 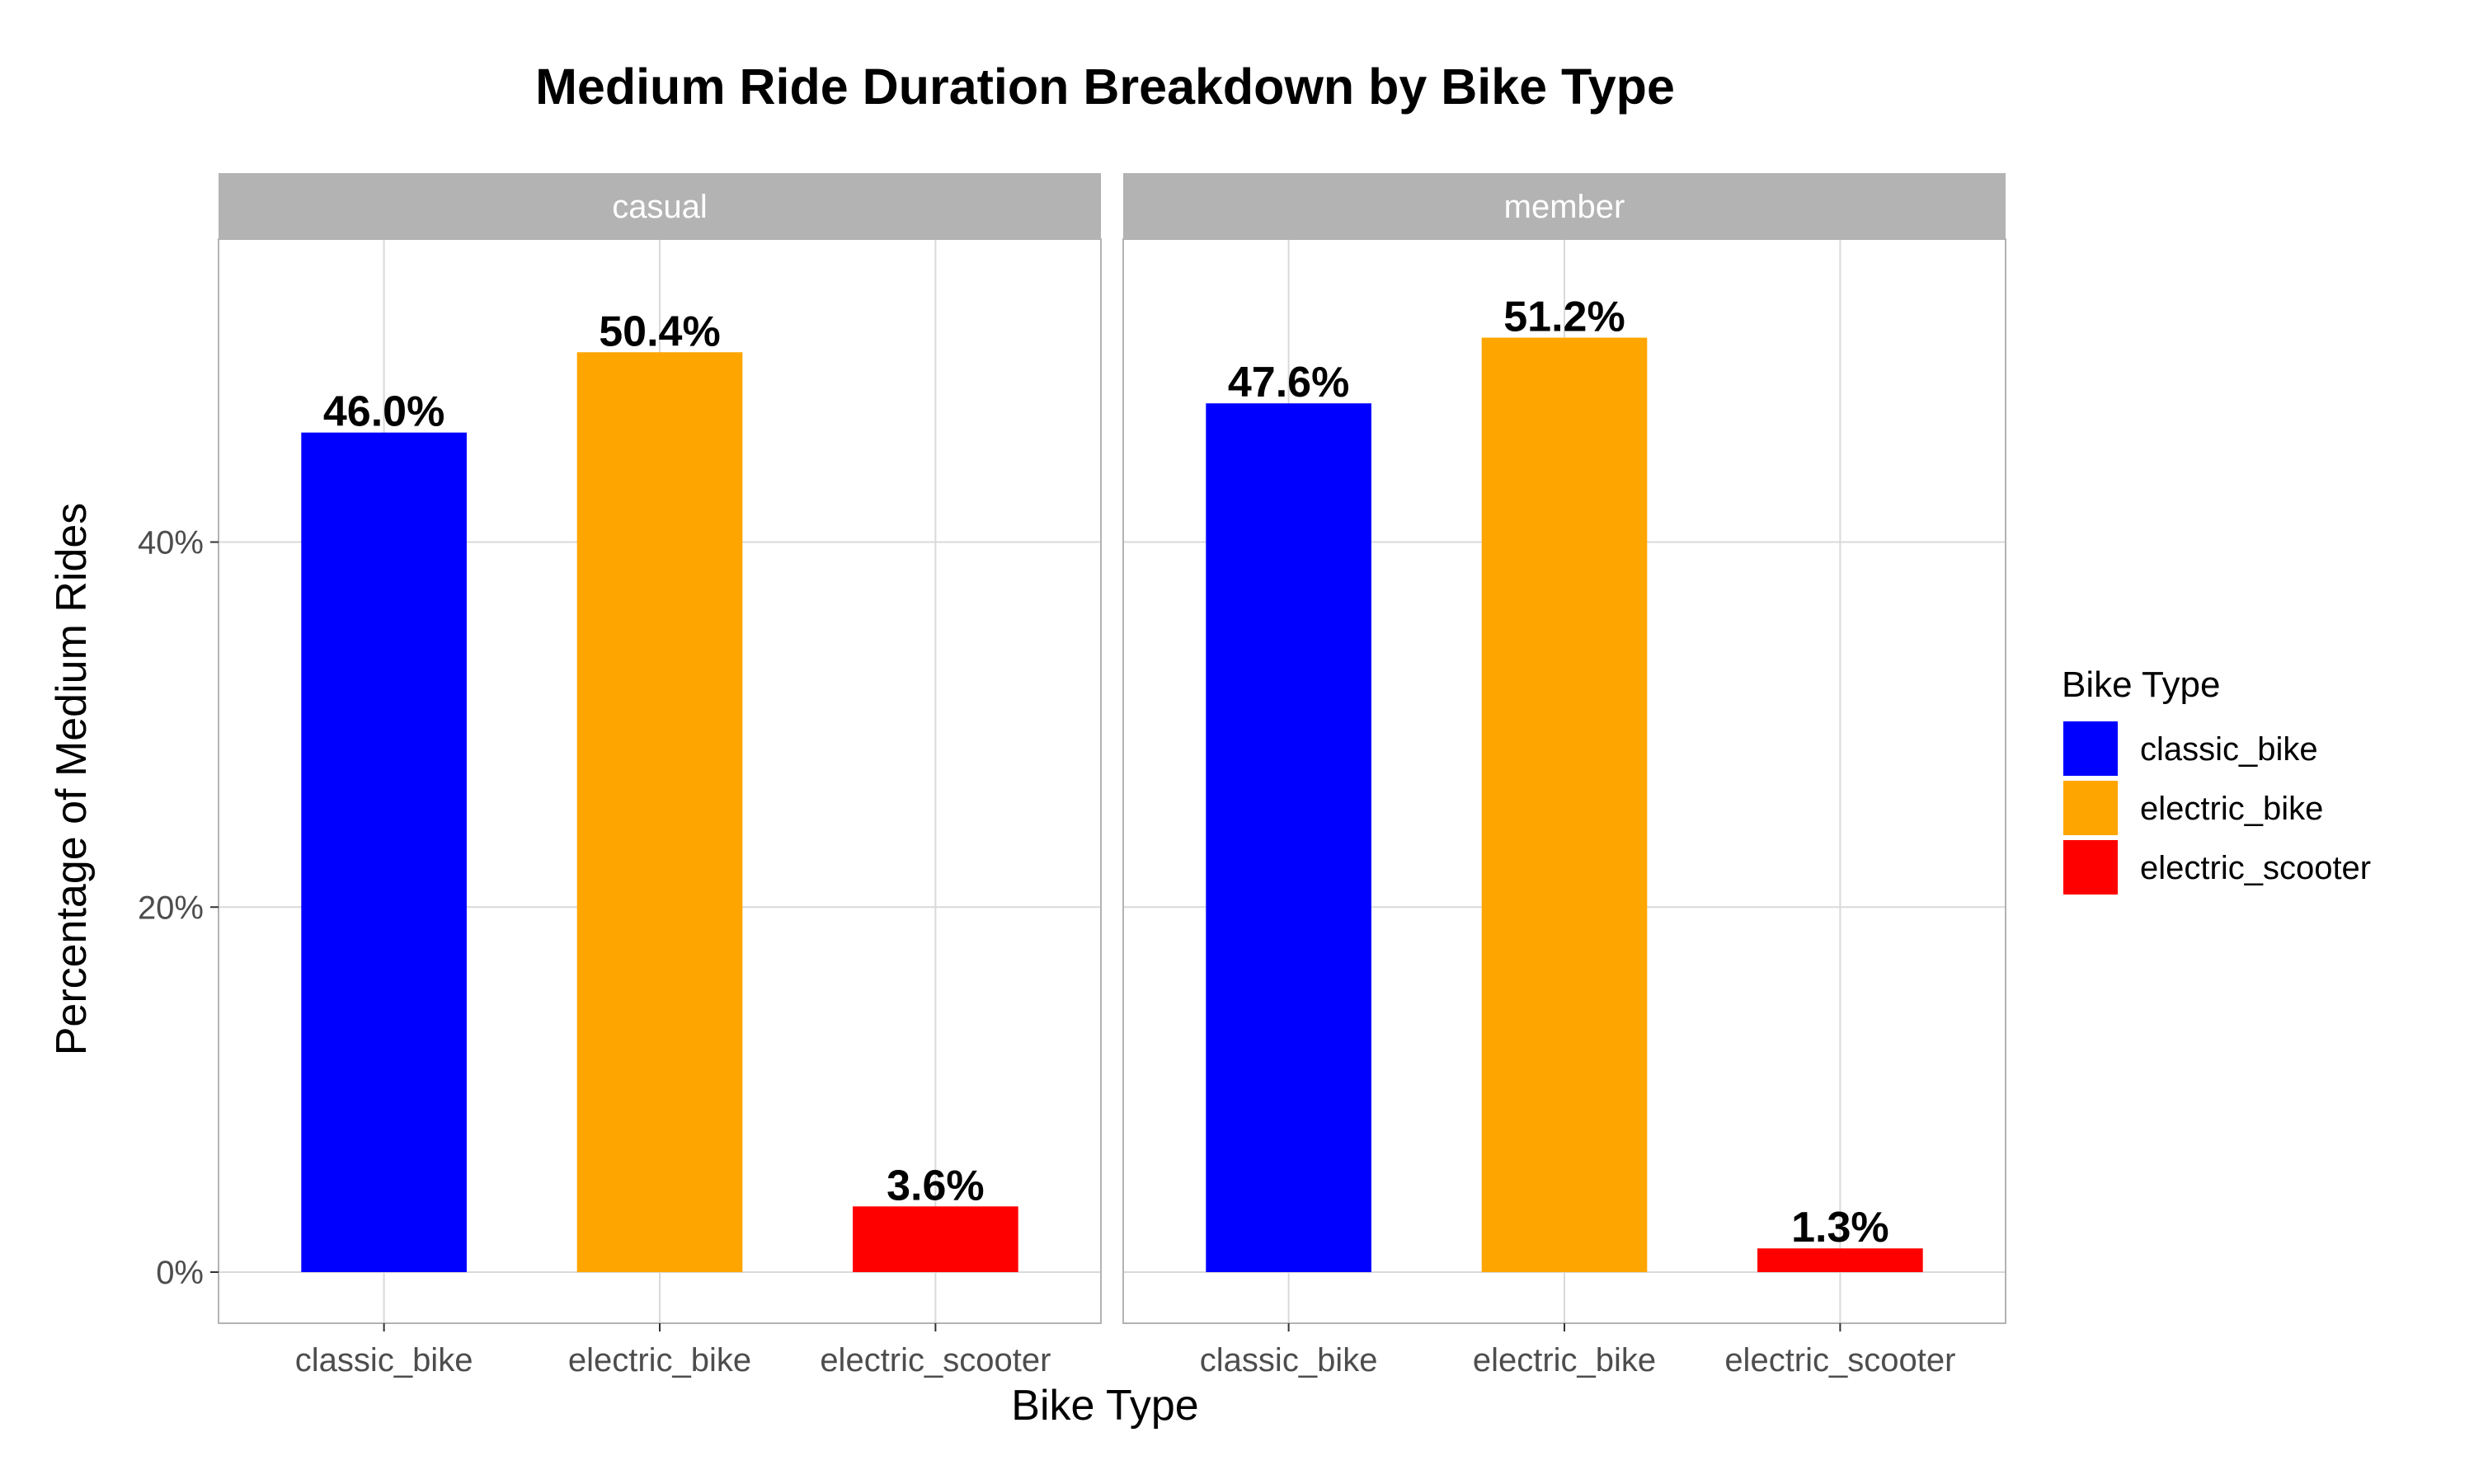 I want to click on legend-item-electric_bike: electric_bike, so click(x=2193, y=808).